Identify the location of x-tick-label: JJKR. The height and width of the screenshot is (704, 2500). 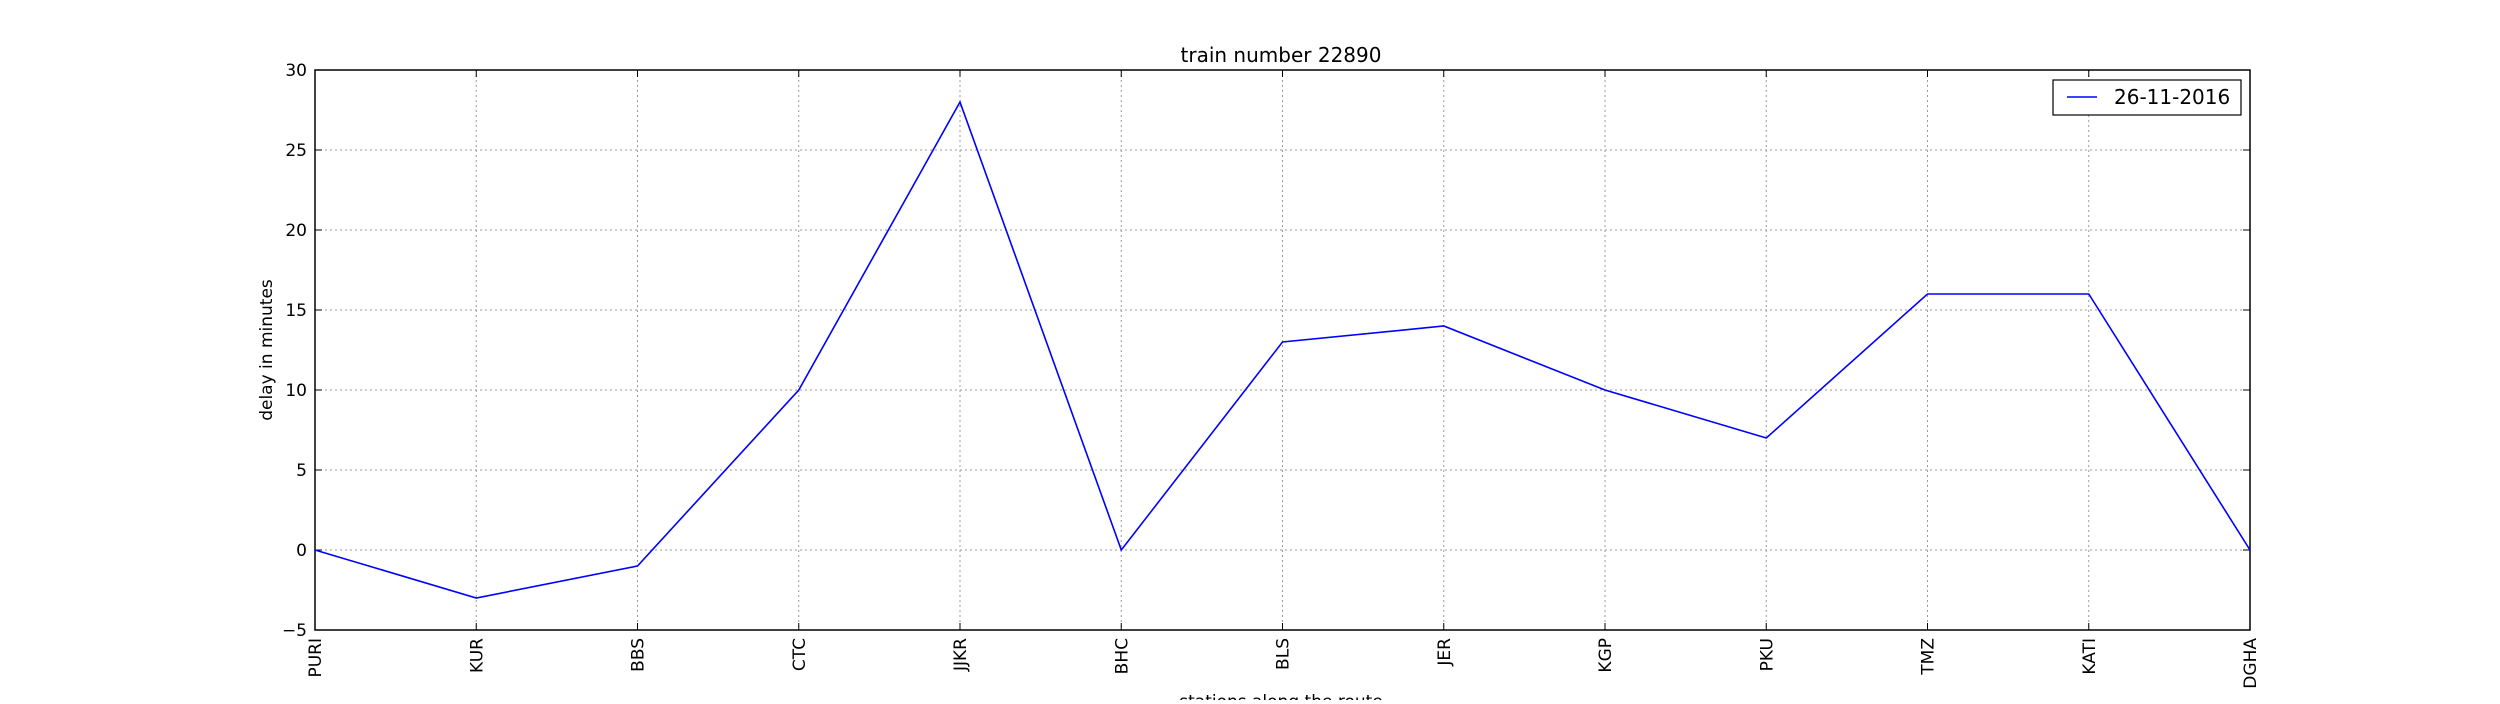
(961, 655).